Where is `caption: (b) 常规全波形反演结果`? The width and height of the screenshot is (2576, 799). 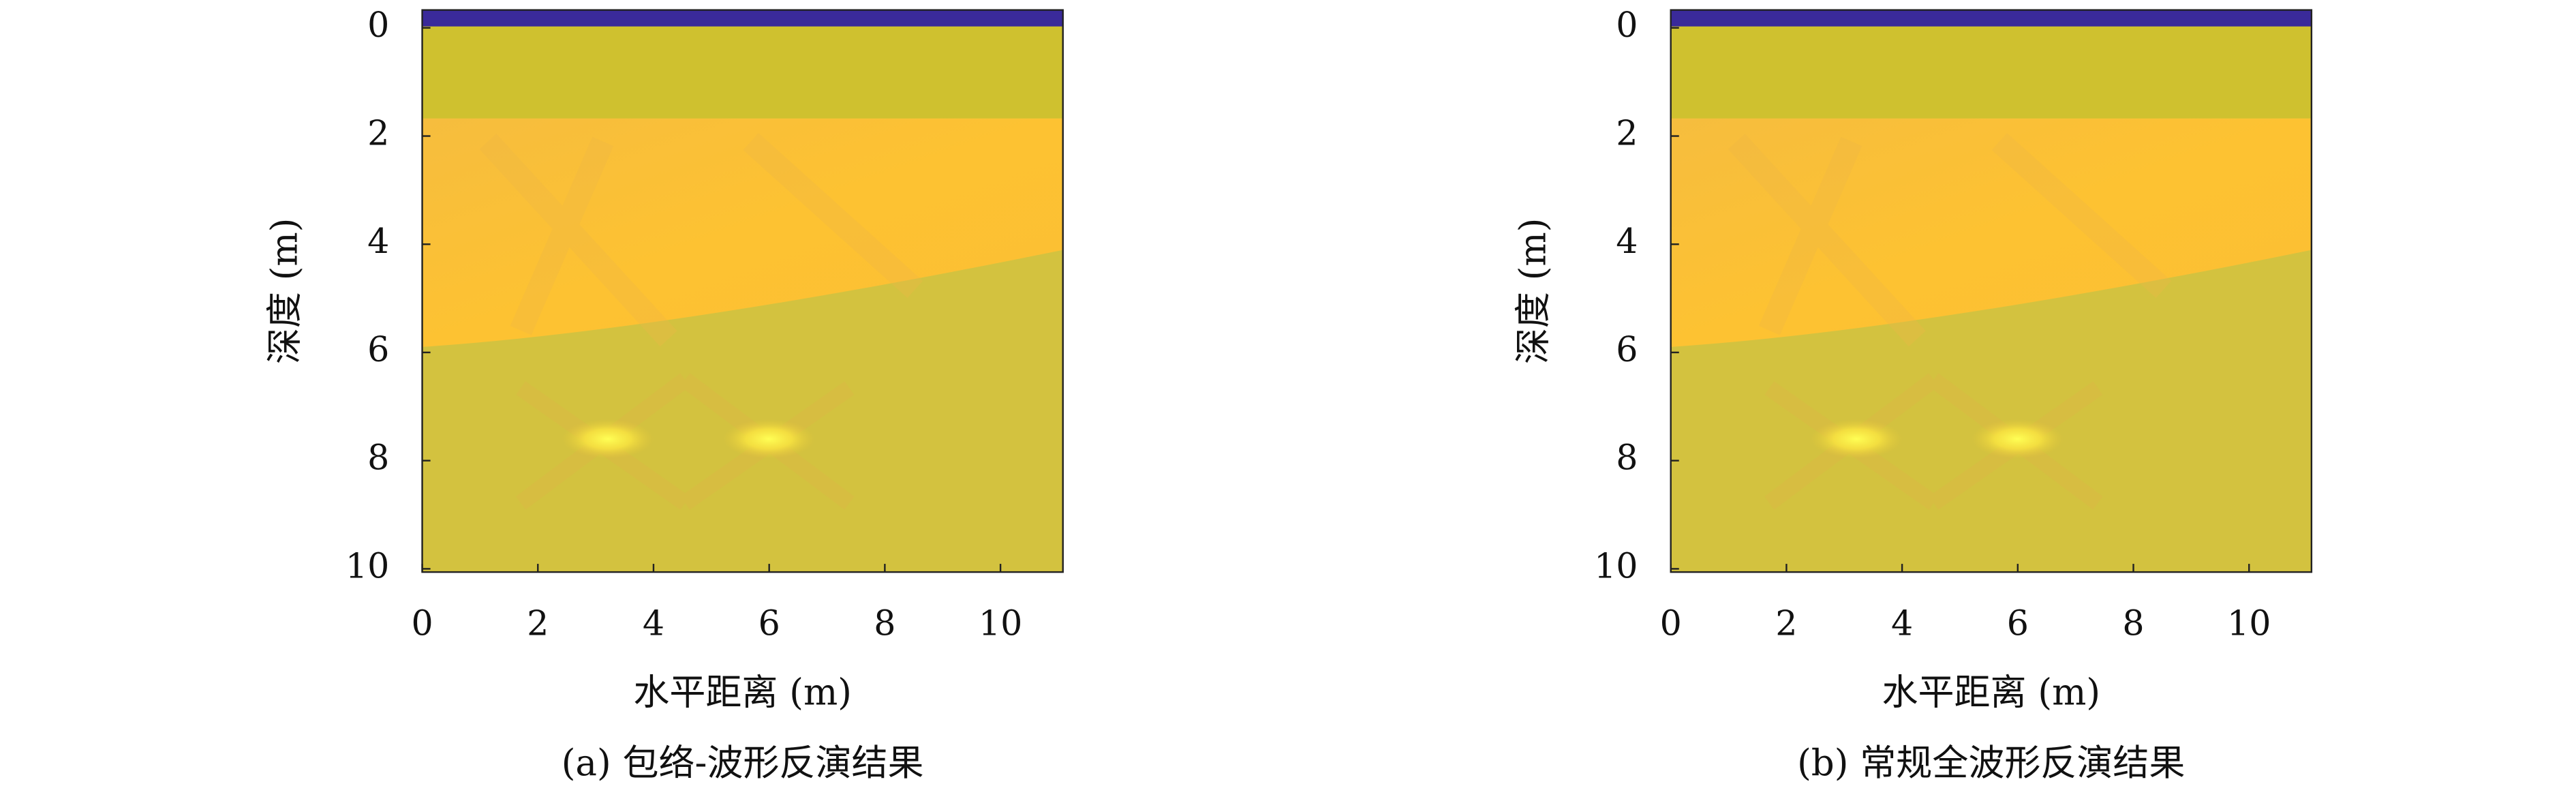
caption: (b) 常规全波形反演结果 is located at coordinates (1991, 763).